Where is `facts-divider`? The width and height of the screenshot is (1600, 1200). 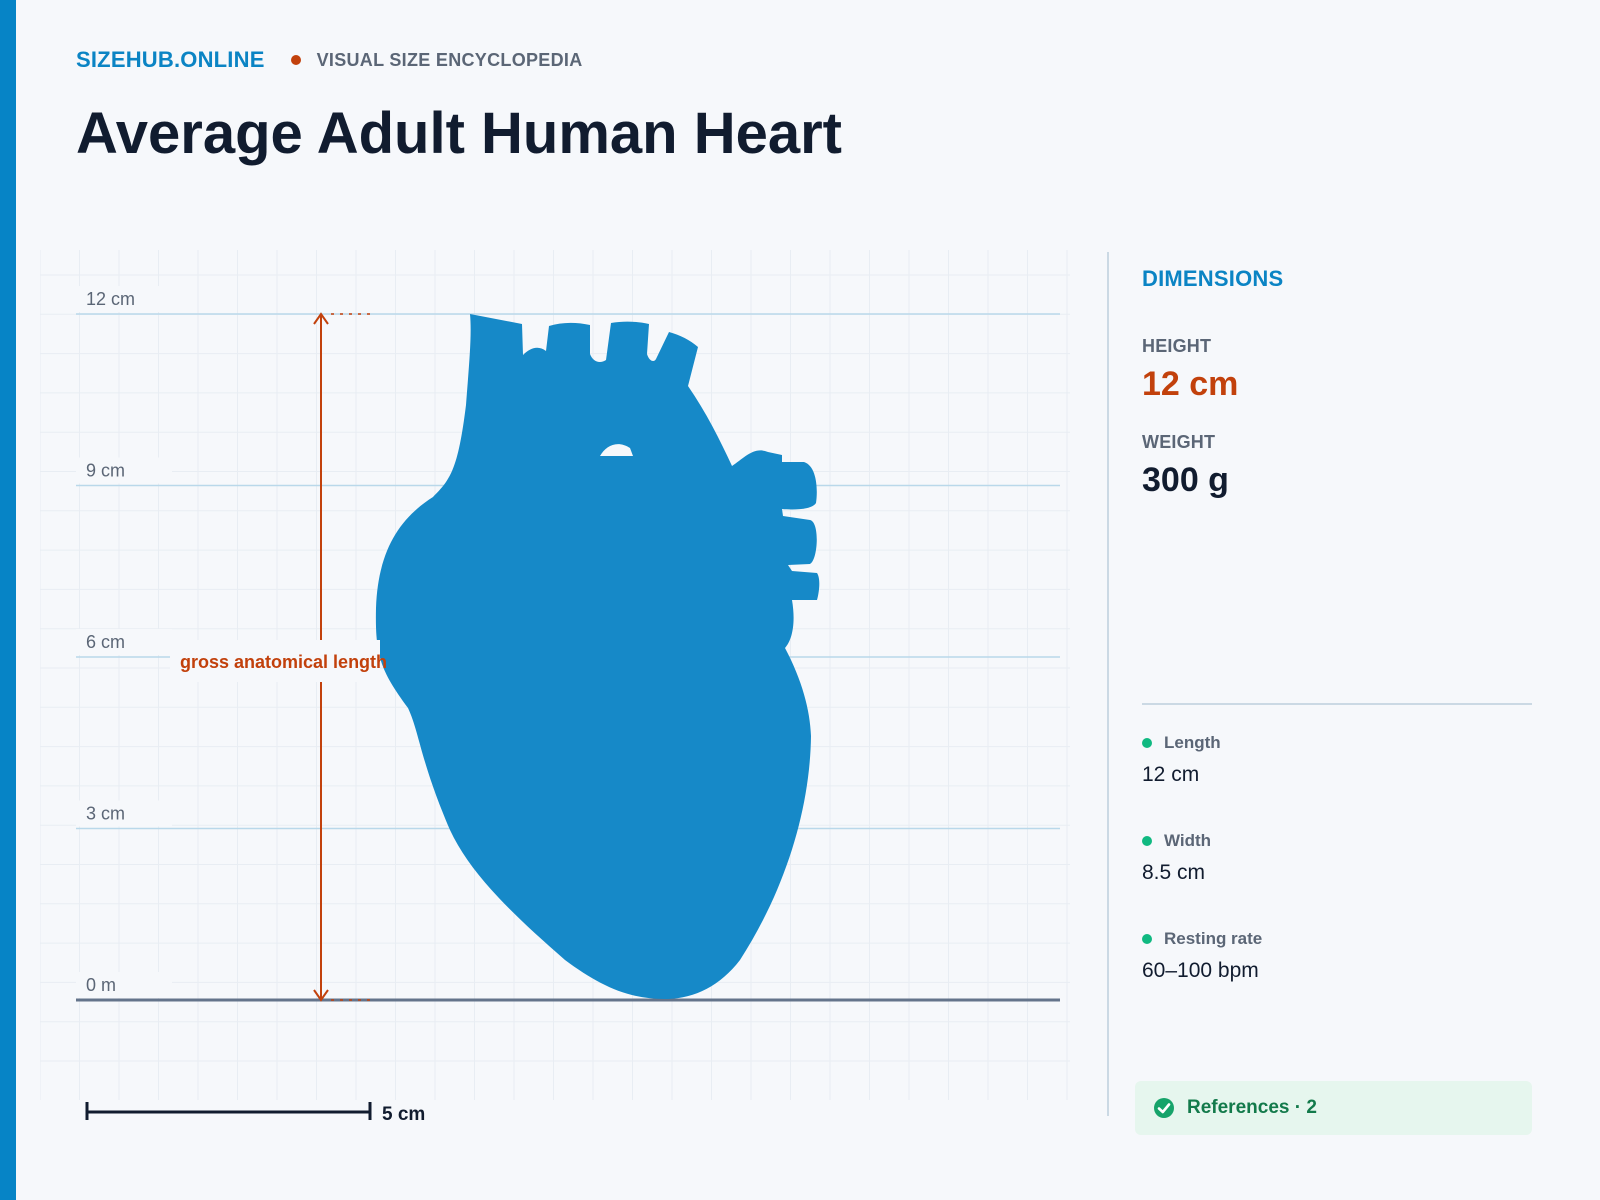
facts-divider is located at coordinates (1337, 704).